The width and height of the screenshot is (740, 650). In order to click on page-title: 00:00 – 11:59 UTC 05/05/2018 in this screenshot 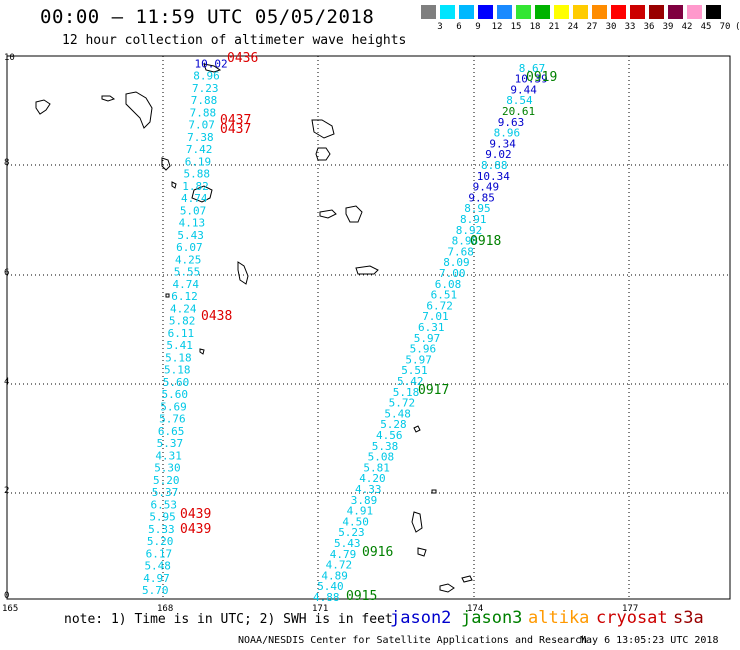, I will do `click(207, 17)`.